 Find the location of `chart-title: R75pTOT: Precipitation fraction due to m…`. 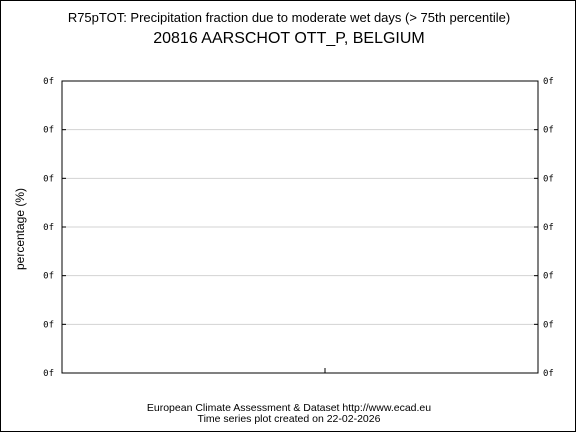

chart-title: R75pTOT: Precipitation fraction due to m… is located at coordinates (289, 17).